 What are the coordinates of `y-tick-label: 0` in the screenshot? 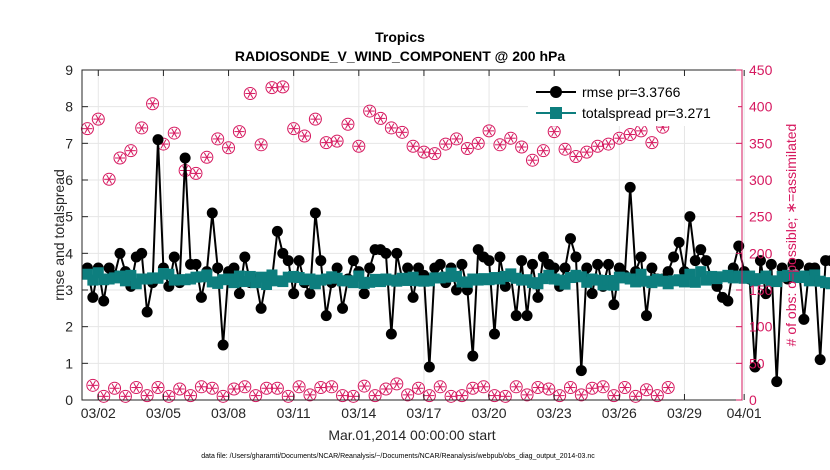 It's located at (69, 400).